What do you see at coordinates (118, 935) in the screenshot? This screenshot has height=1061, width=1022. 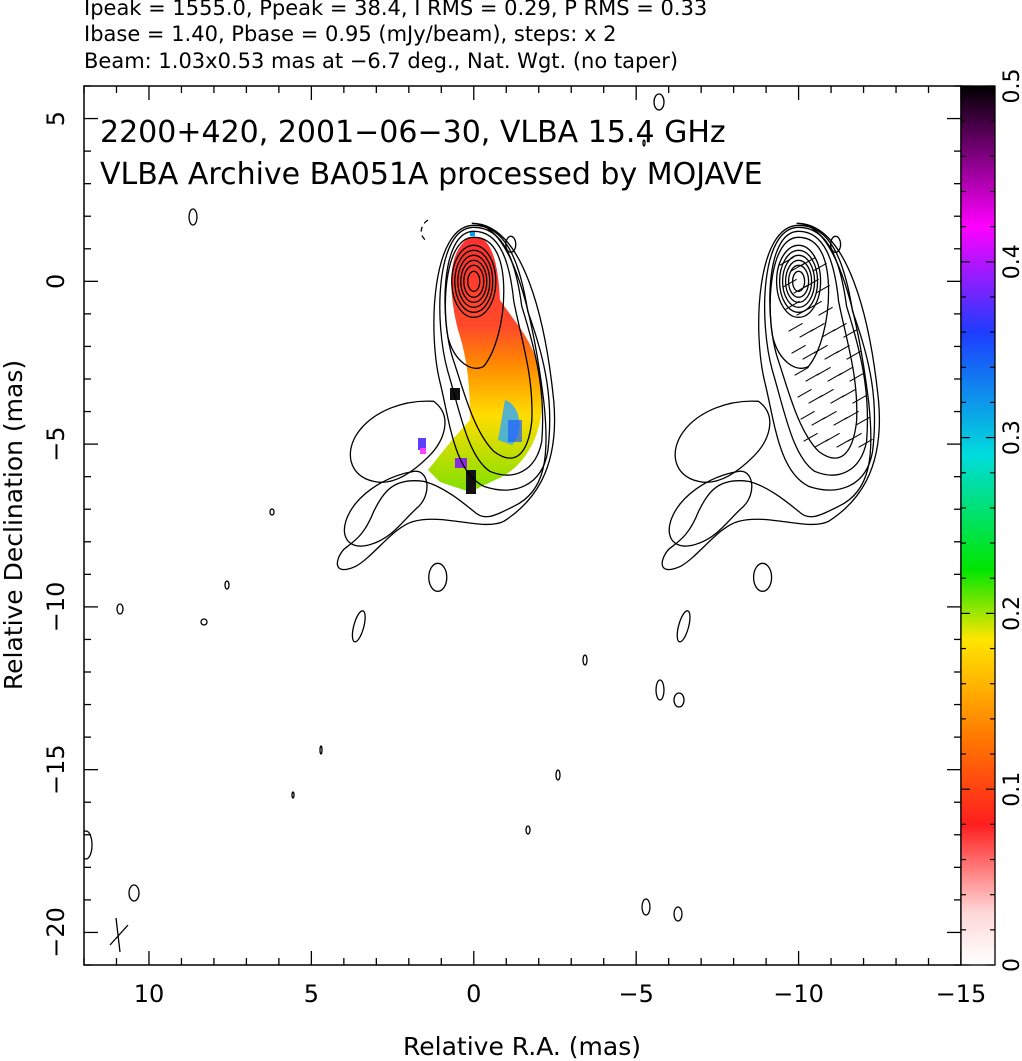 I see `beam-marker` at bounding box center [118, 935].